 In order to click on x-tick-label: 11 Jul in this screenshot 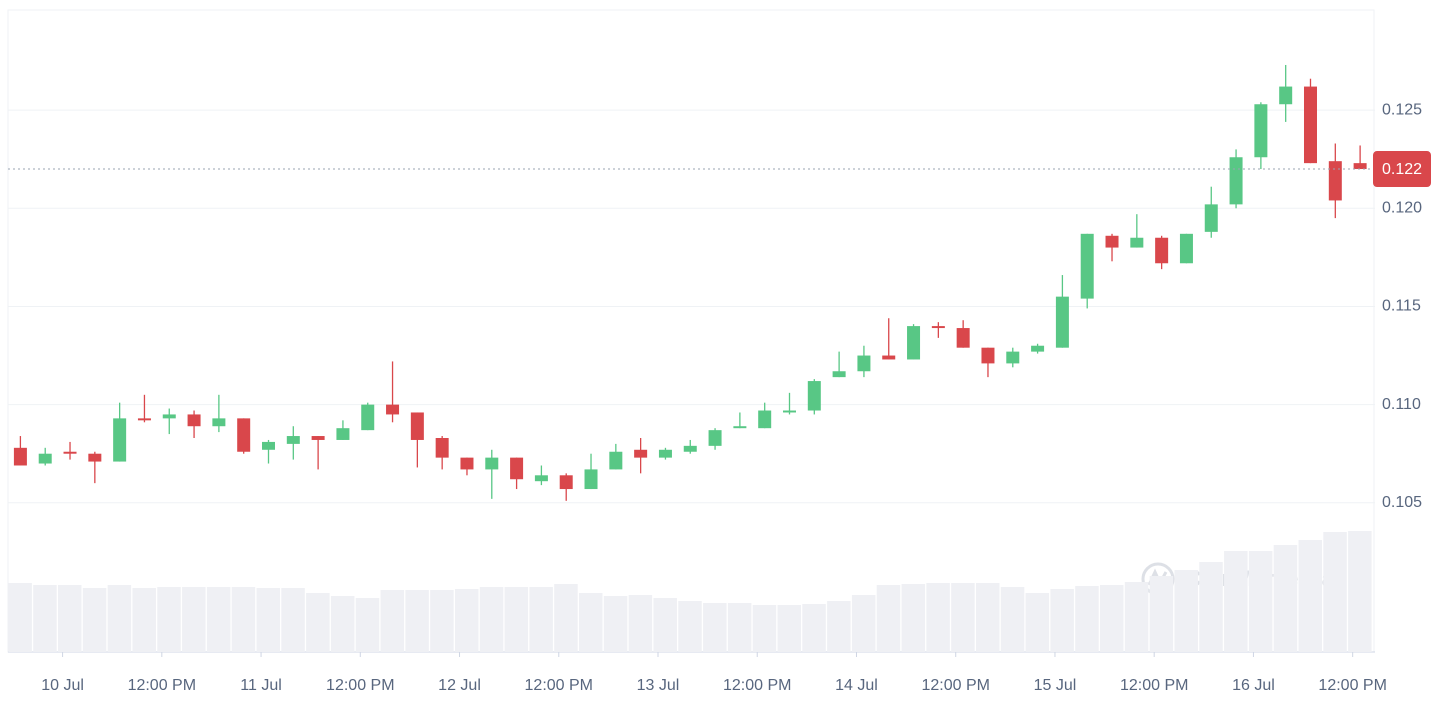, I will do `click(261, 685)`.